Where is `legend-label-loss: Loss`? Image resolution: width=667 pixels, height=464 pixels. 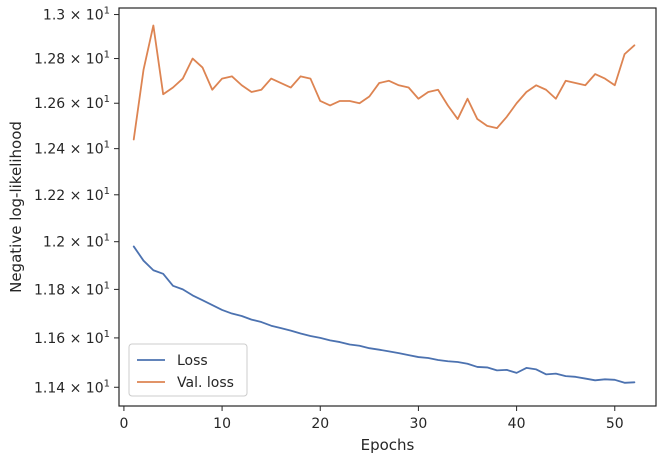
legend-label-loss: Loss is located at coordinates (192, 361).